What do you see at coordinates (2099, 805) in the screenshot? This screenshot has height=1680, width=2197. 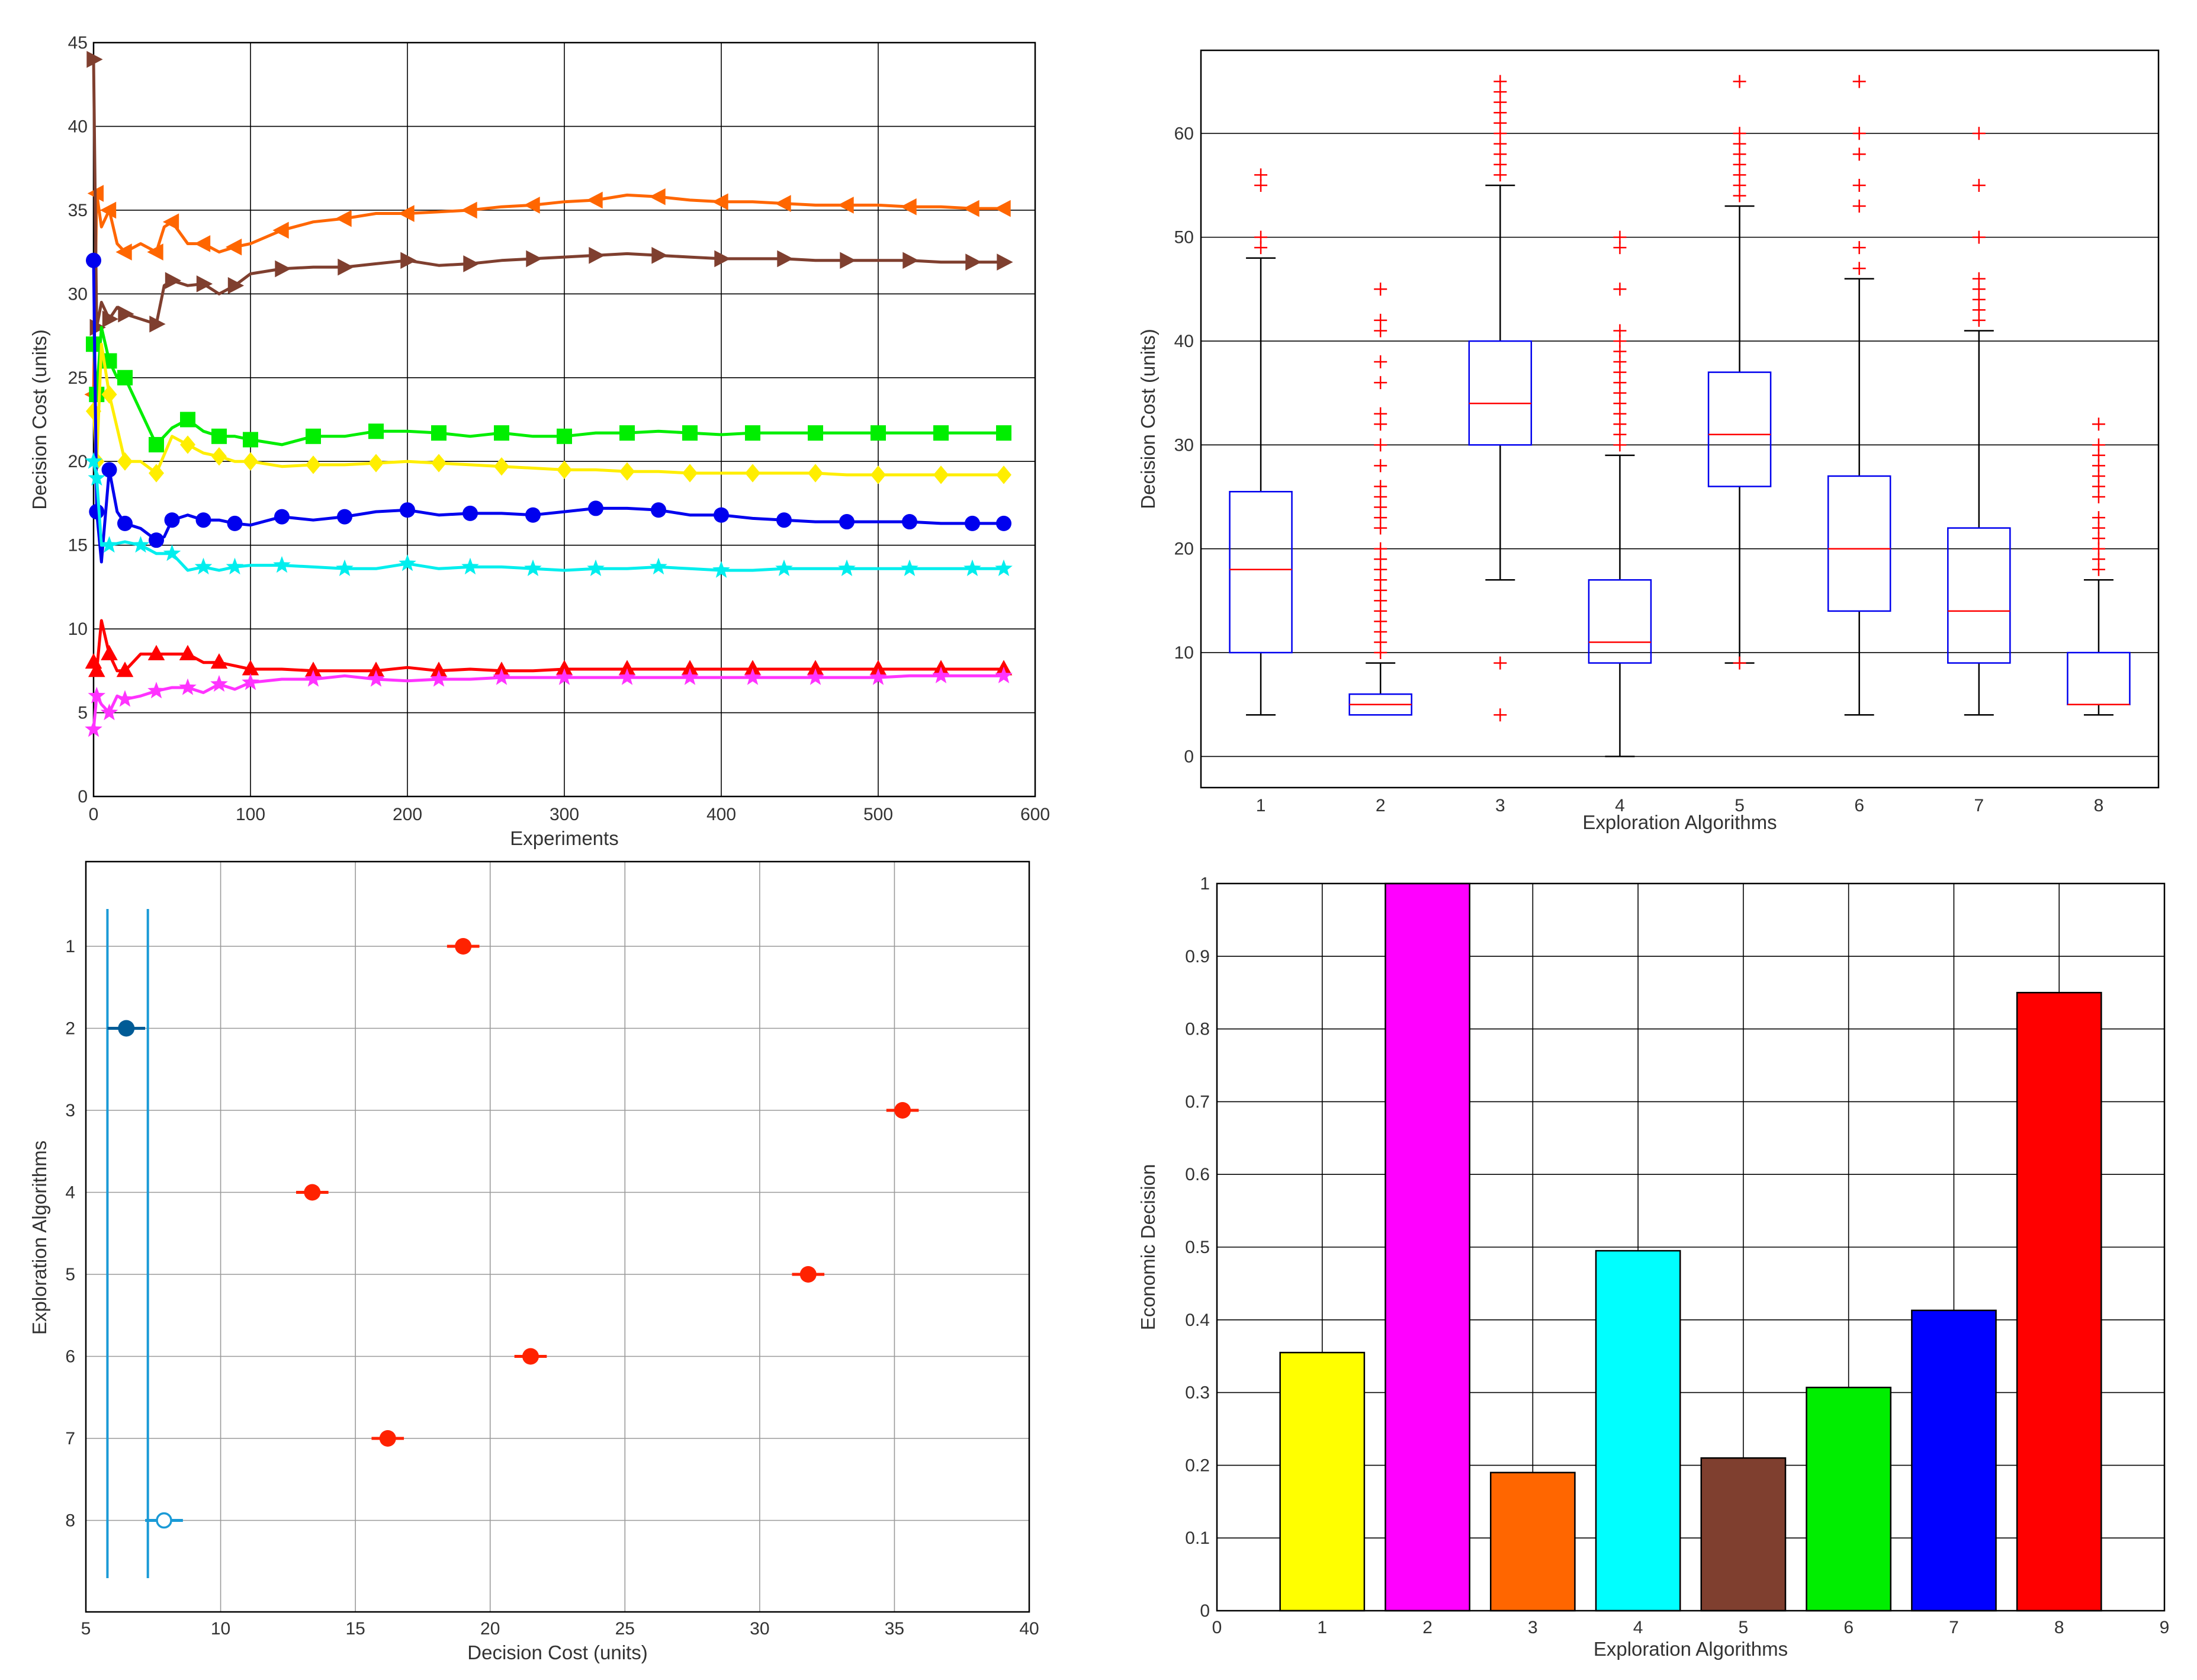 I see `x-tick-label: 8` at bounding box center [2099, 805].